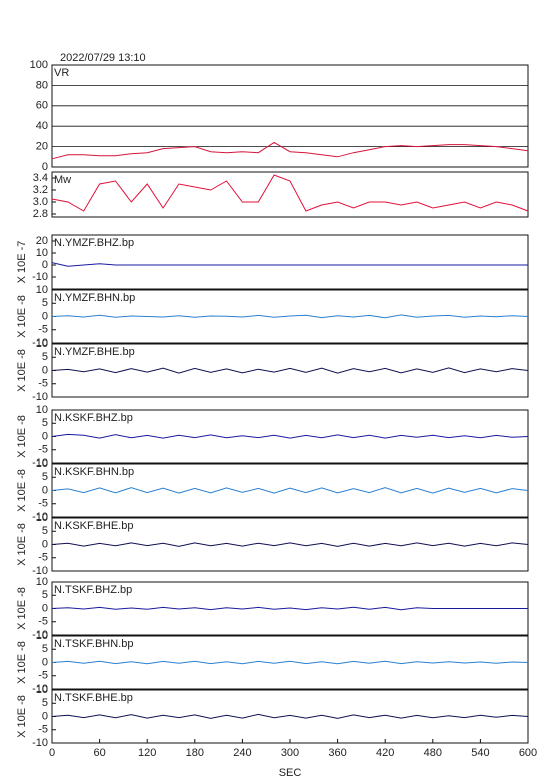 The width and height of the screenshot is (554, 781). I want to click on y-tick-label: 3.0, so click(40, 202).